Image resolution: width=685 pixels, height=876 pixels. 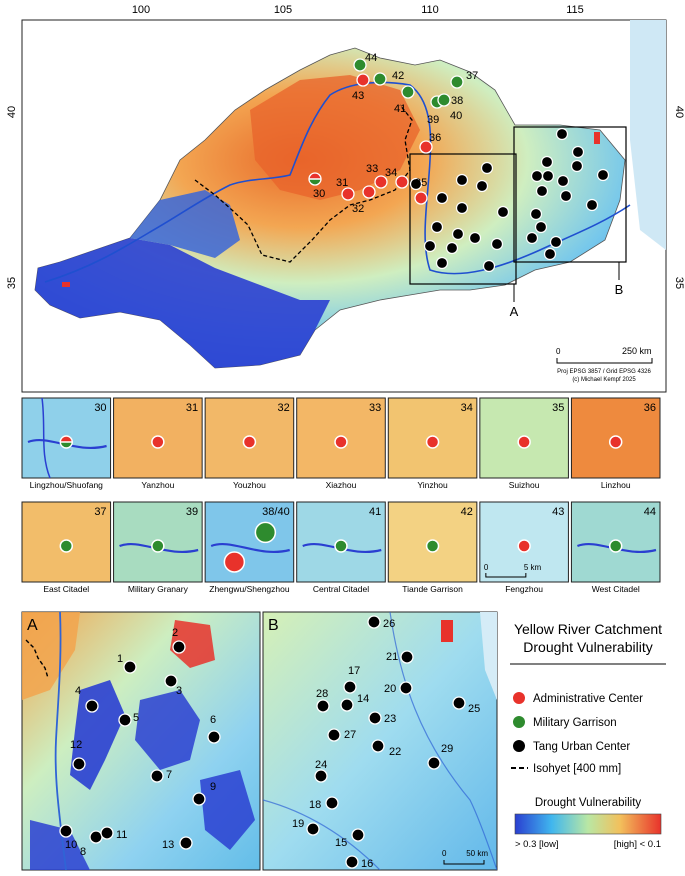 I want to click on panel-a-label: A, so click(x=32, y=625).